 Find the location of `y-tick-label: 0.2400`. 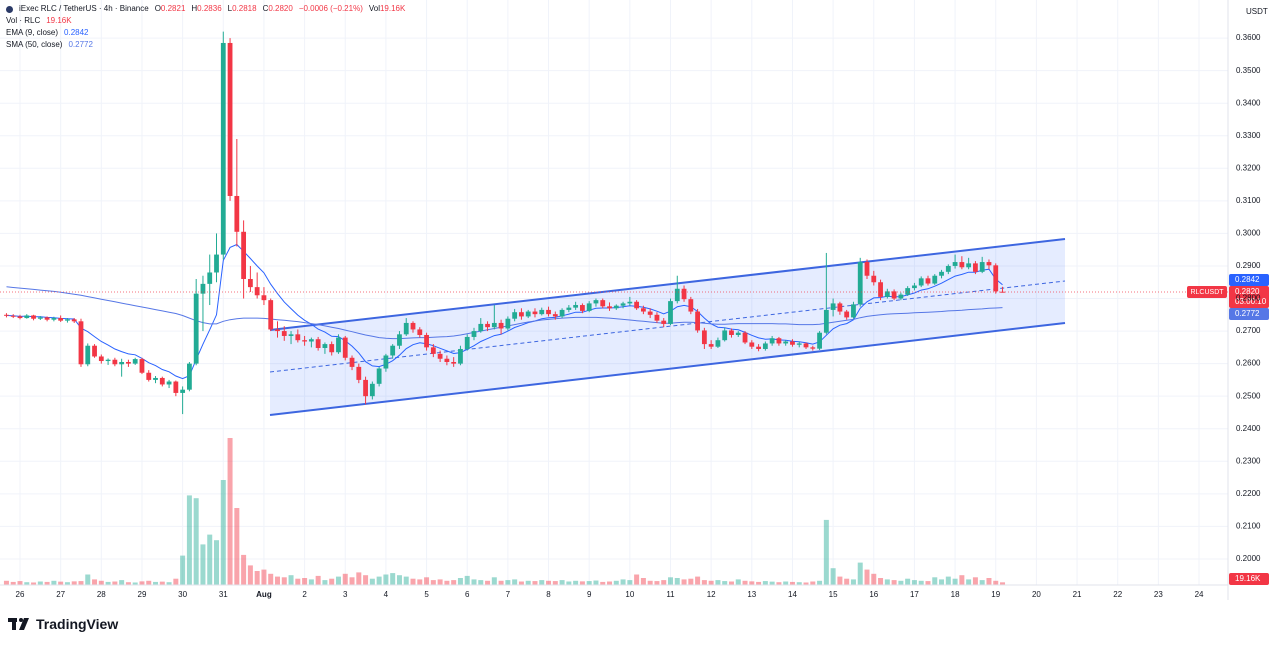

y-tick-label: 0.2400 is located at coordinates (1248, 428).